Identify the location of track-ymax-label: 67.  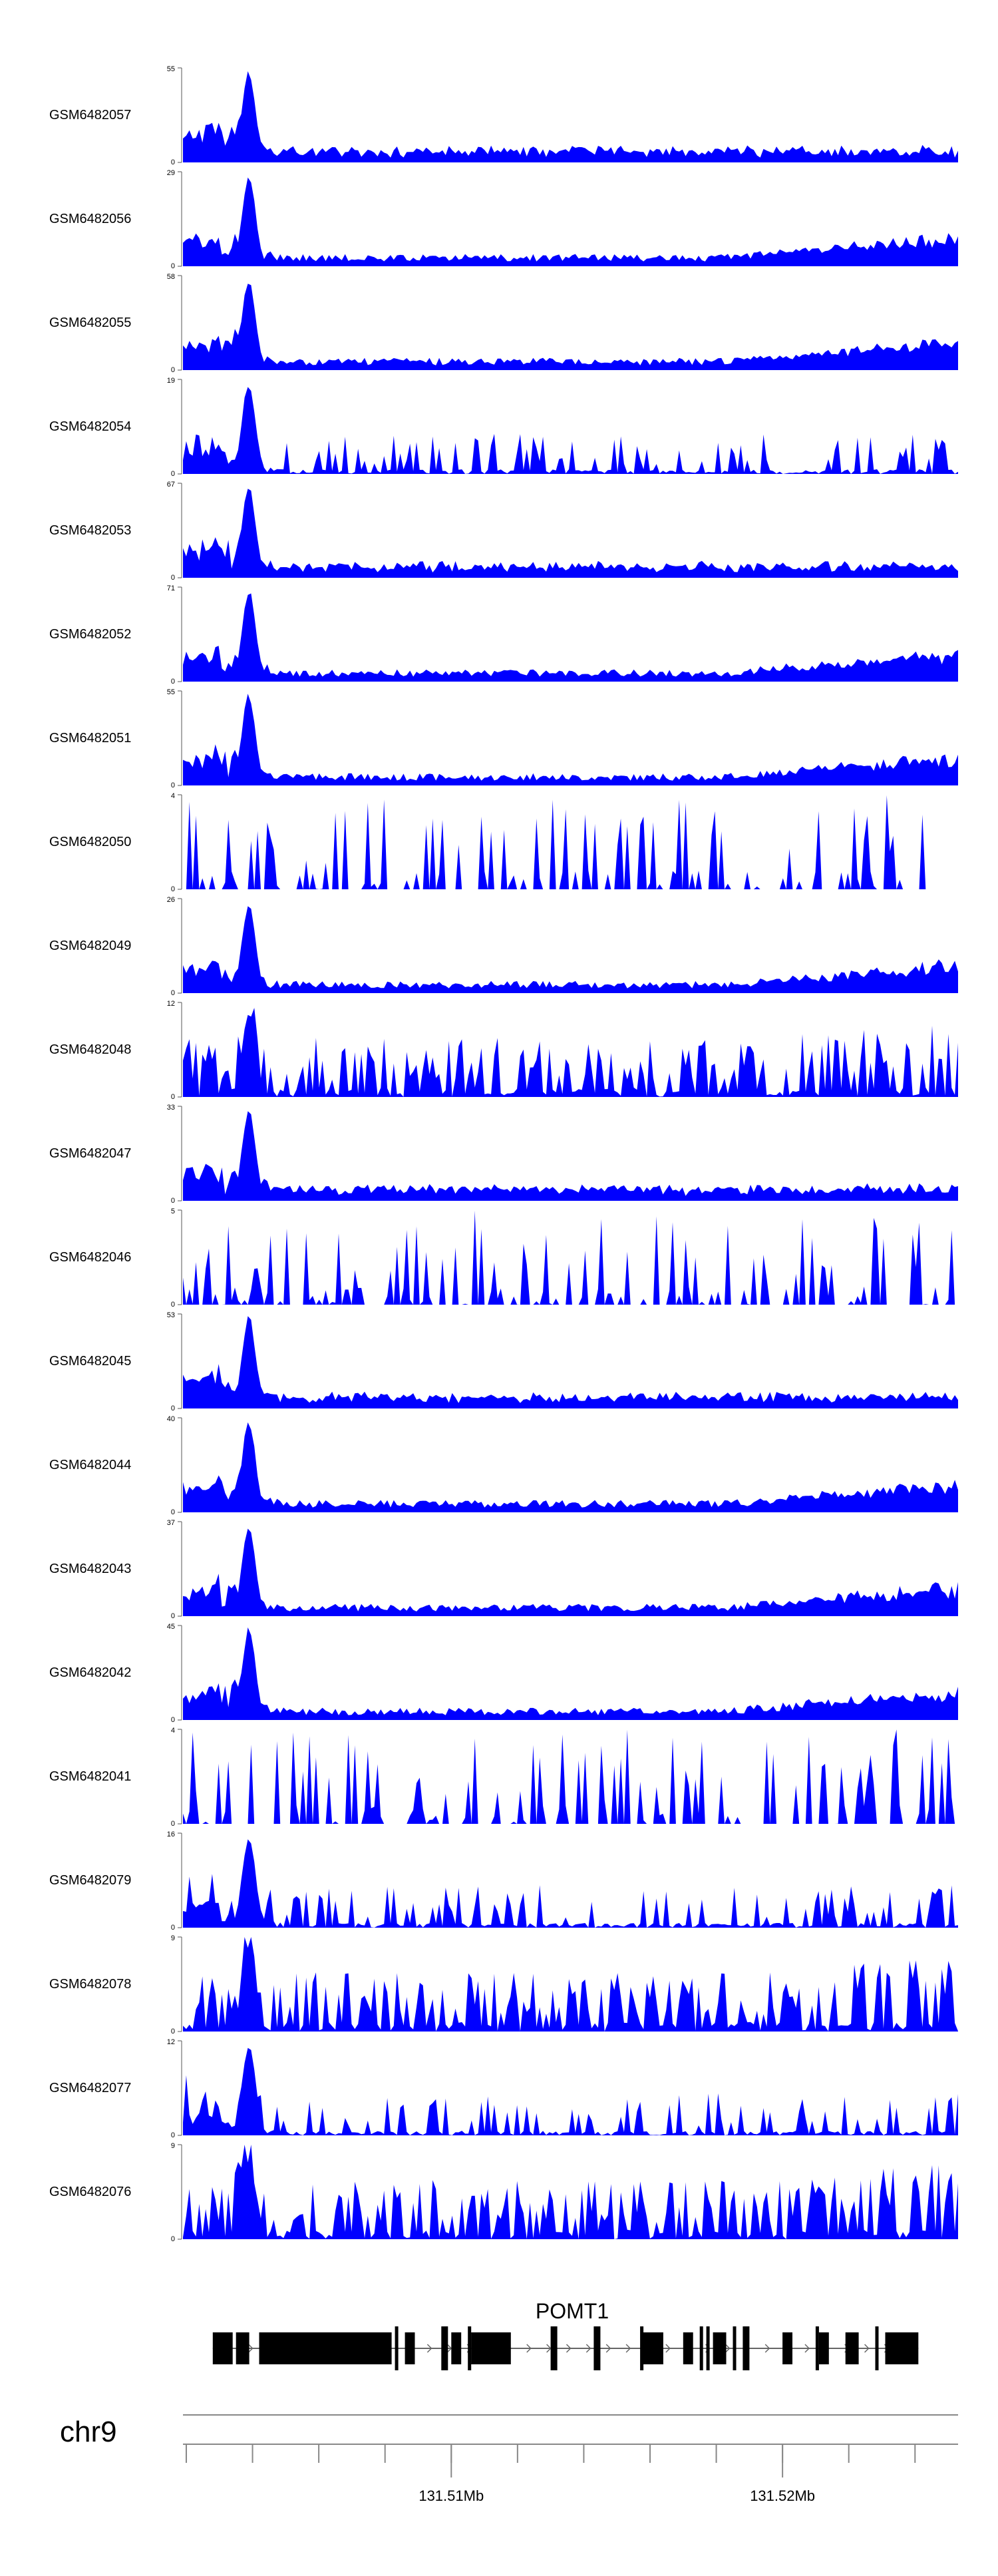
(171, 485).